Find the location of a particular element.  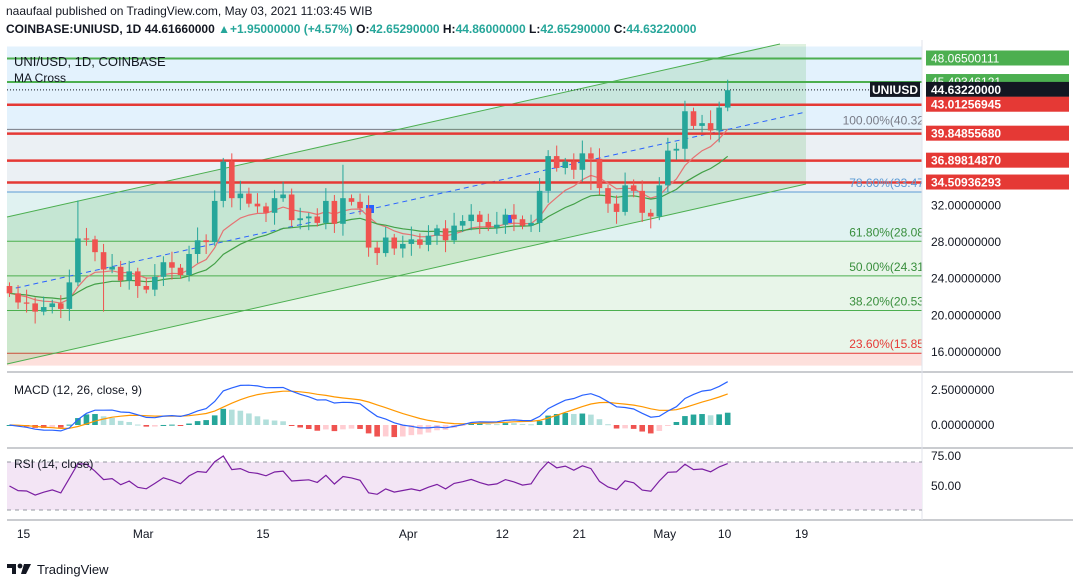

macd-tick-0: 2.50000000 is located at coordinates (963, 390).